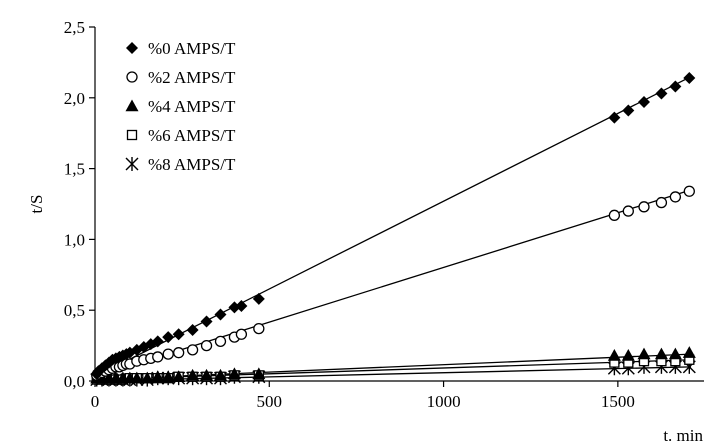 The height and width of the screenshot is (445, 704). I want to click on legend-label: %6 AMPS/T, so click(192, 135).